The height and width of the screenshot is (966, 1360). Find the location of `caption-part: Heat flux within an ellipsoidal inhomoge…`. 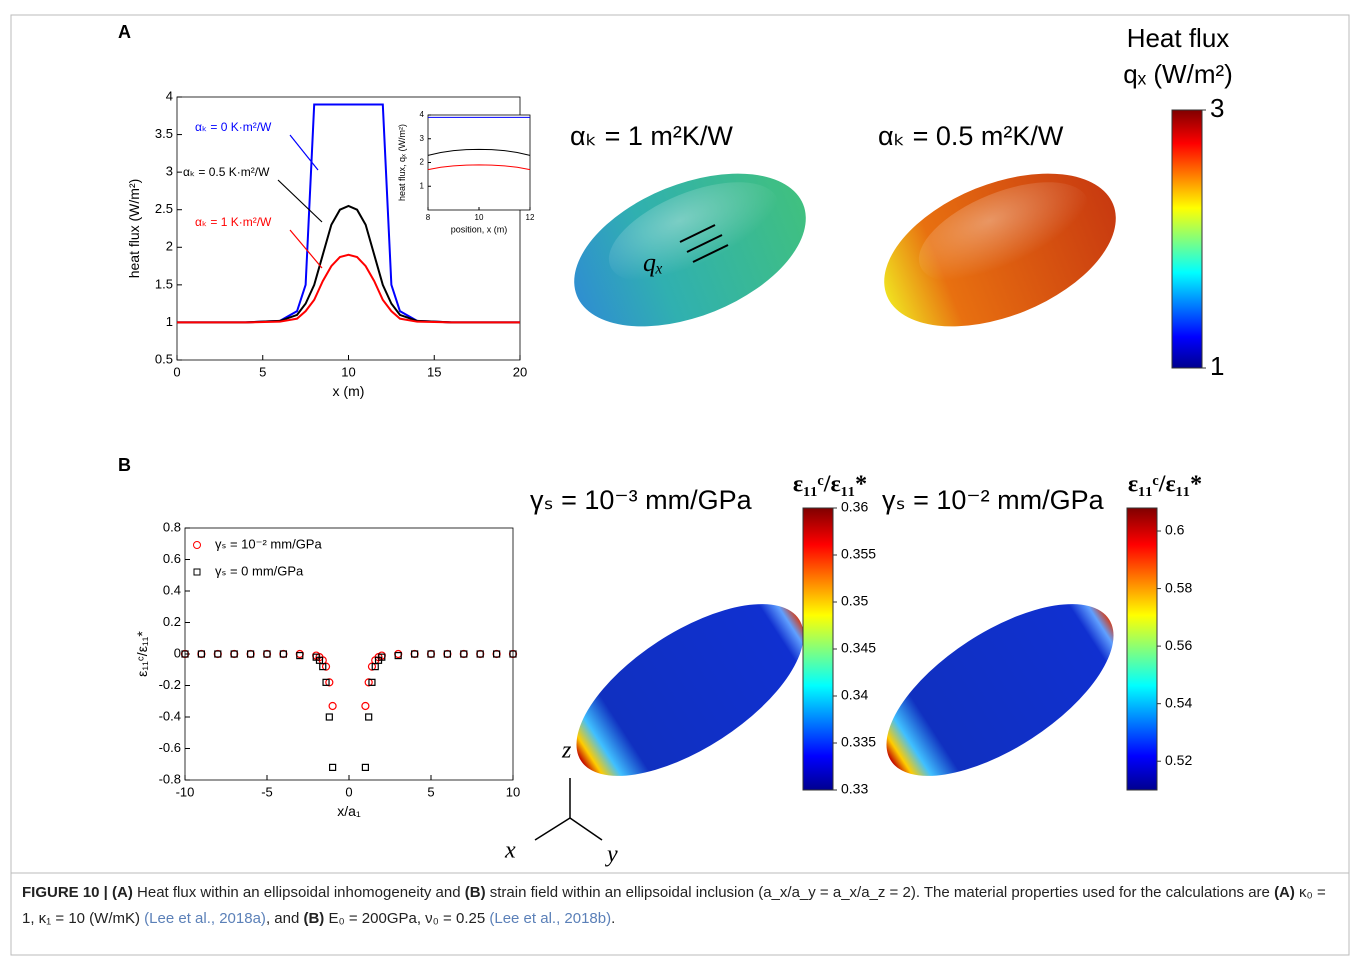

caption-part: Heat flux within an ellipsoidal inhomoge… is located at coordinates (298, 892).